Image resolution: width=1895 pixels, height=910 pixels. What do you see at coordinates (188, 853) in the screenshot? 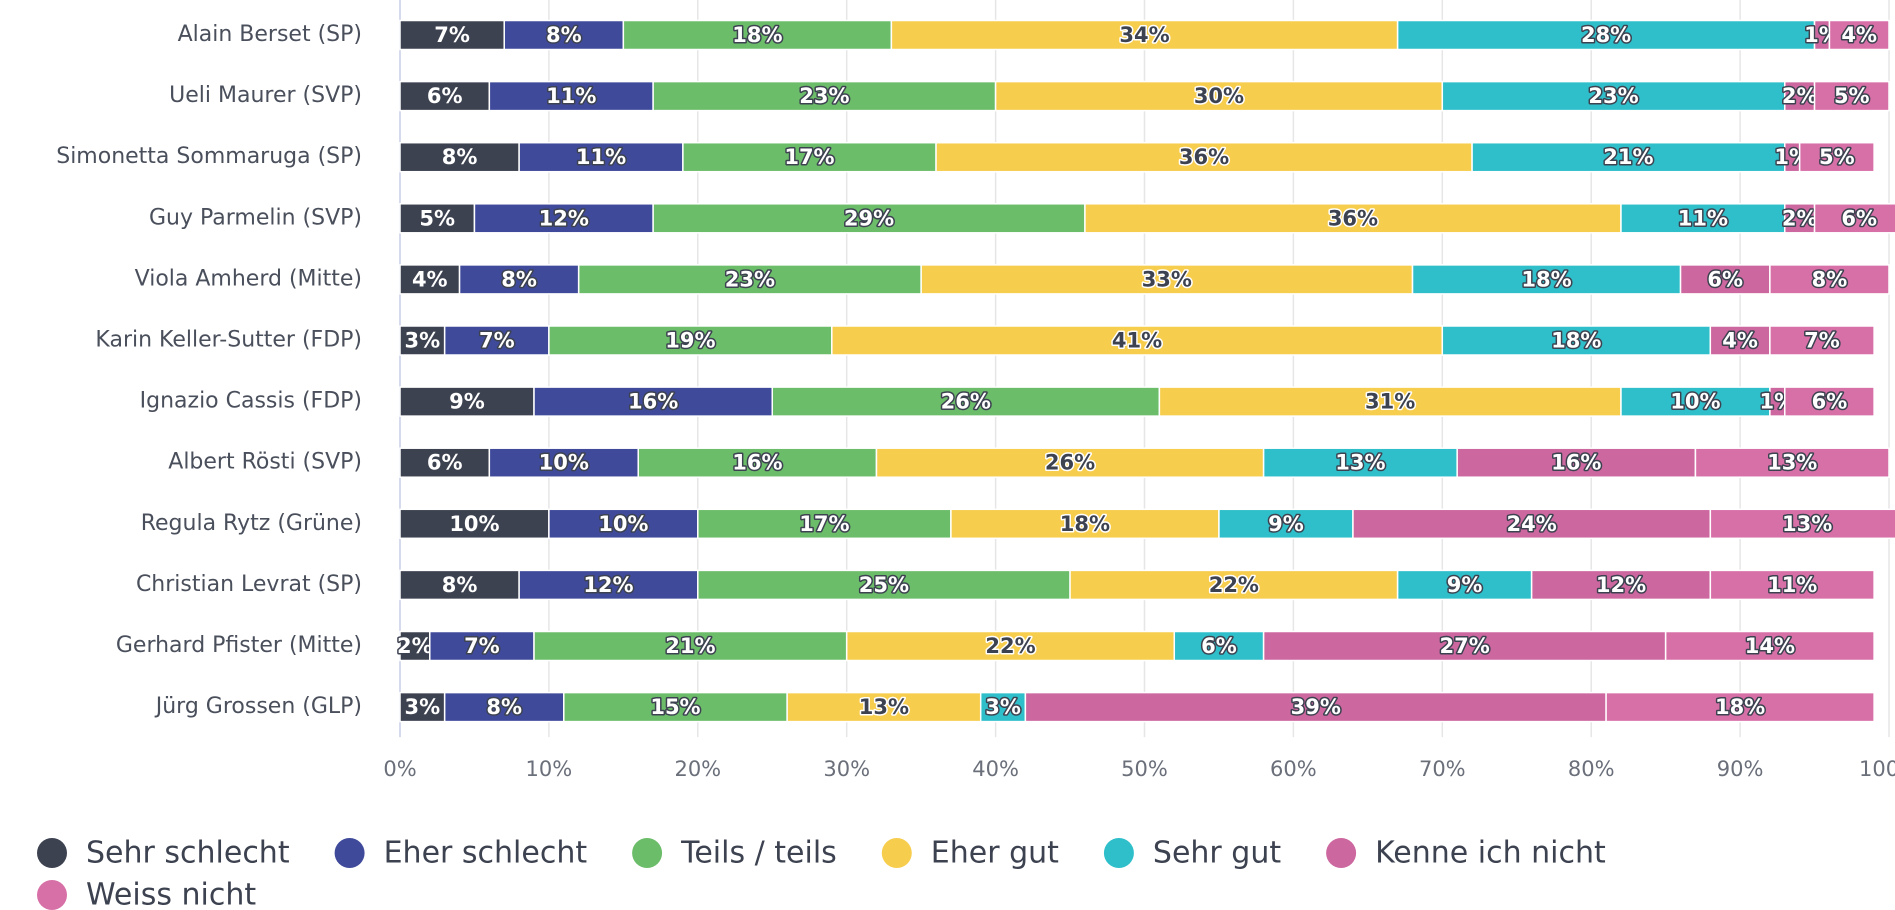
I see `legend-label: Sehr schlecht` at bounding box center [188, 853].